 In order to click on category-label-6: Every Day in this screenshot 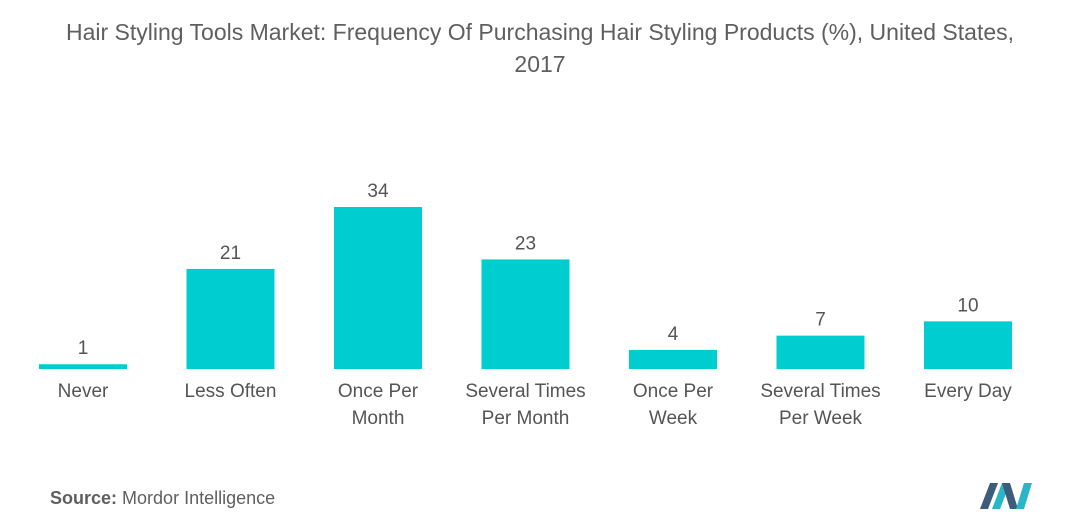, I will do `click(968, 391)`.